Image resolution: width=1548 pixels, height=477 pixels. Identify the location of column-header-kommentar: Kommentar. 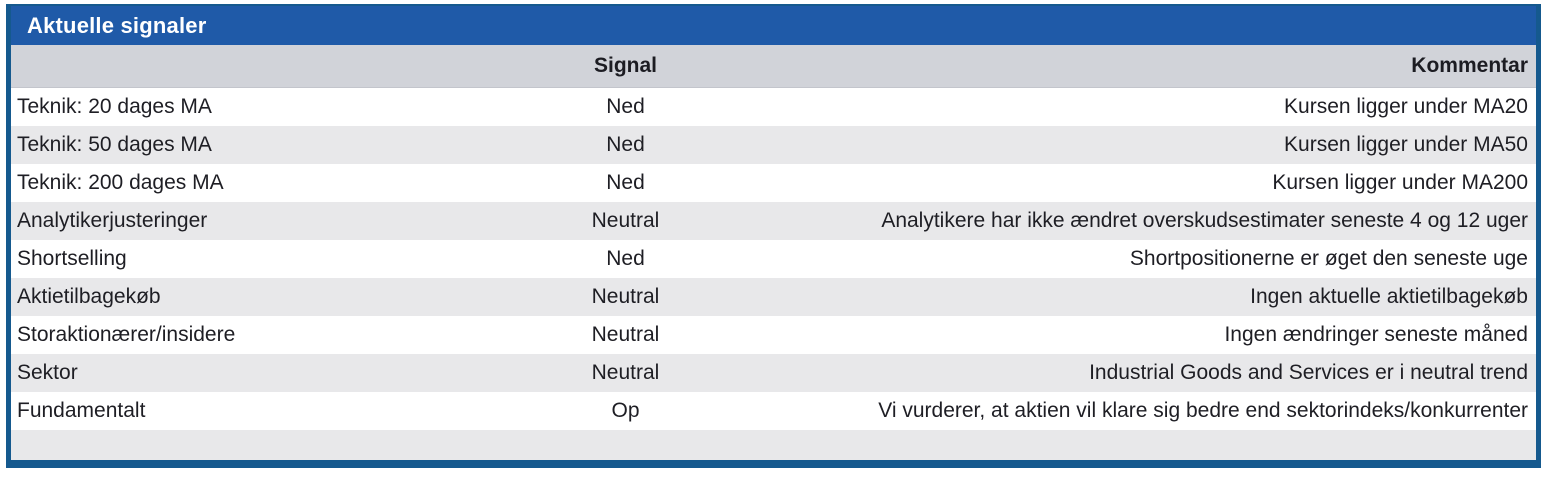
(1469, 65).